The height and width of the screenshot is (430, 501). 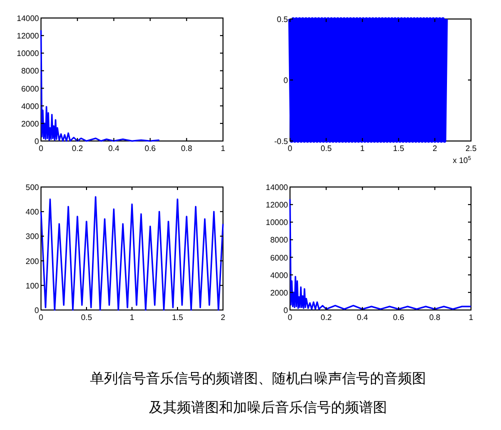 I want to click on y-tick-label: 400, so click(x=33, y=212).